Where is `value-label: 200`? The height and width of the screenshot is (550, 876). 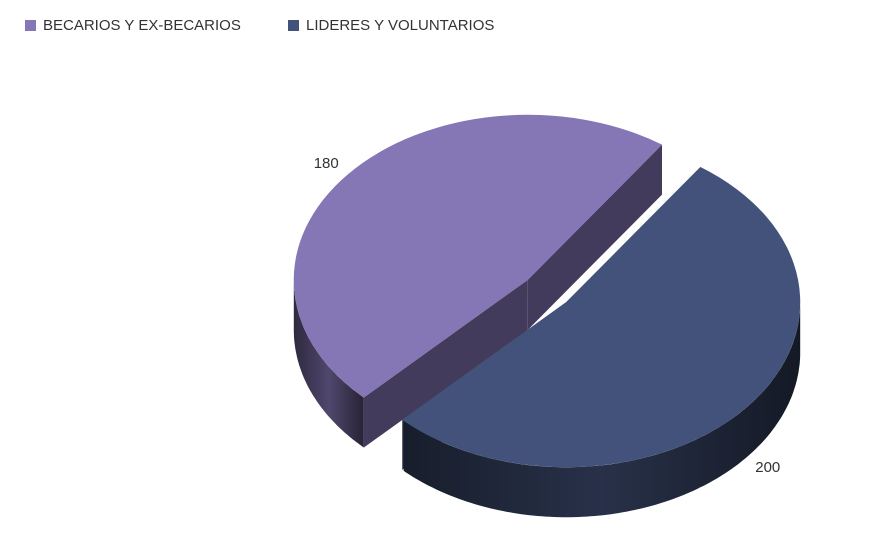 value-label: 200 is located at coordinates (767, 467).